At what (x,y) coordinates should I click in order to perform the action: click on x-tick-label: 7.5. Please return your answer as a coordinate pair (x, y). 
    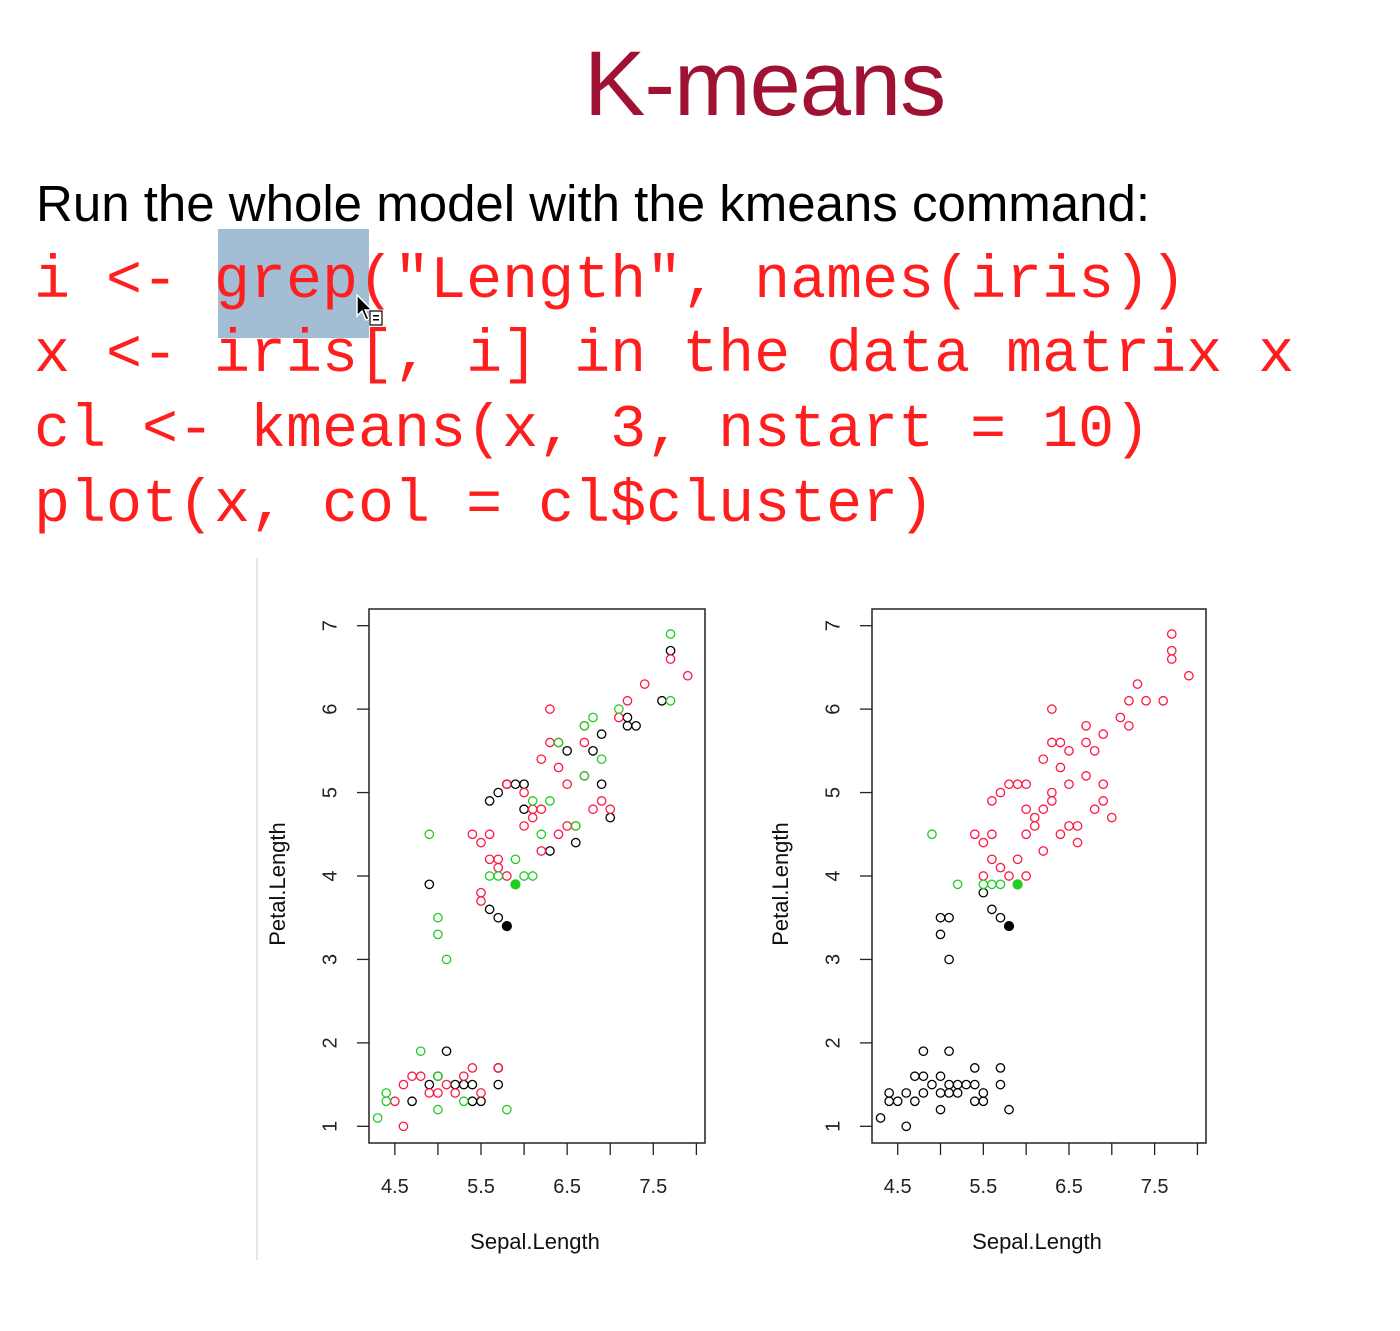
    Looking at the image, I should click on (653, 1187).